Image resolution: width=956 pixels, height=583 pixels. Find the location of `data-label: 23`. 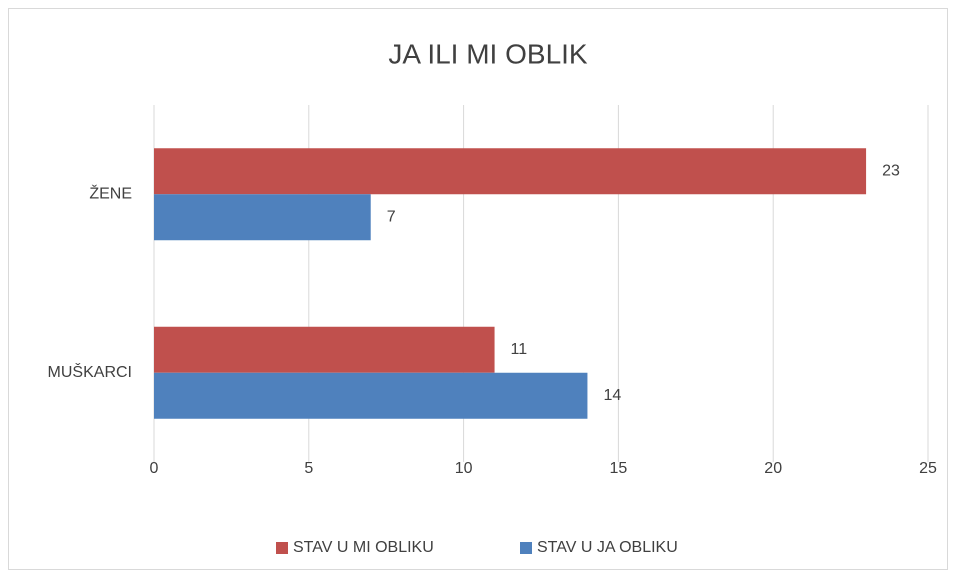

data-label: 23 is located at coordinates (891, 170).